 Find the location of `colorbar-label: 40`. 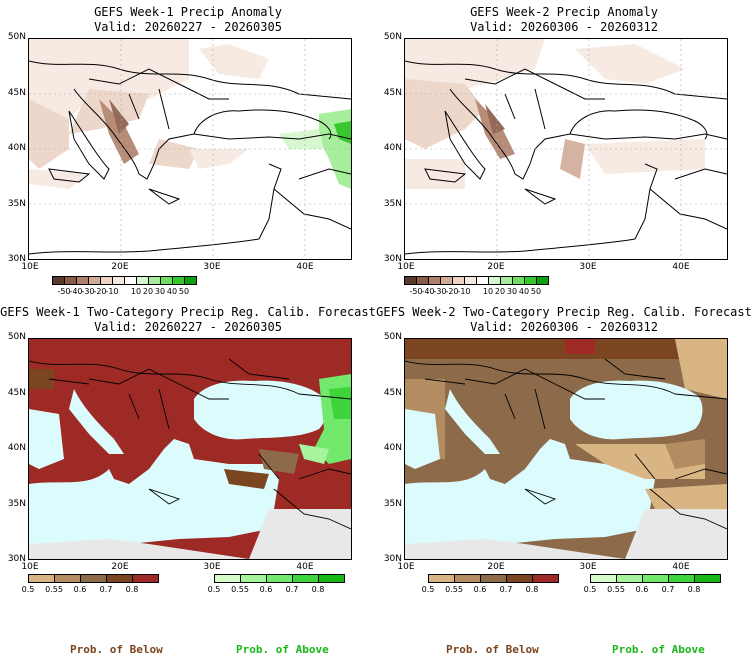

colorbar-label: 40 is located at coordinates (524, 291).